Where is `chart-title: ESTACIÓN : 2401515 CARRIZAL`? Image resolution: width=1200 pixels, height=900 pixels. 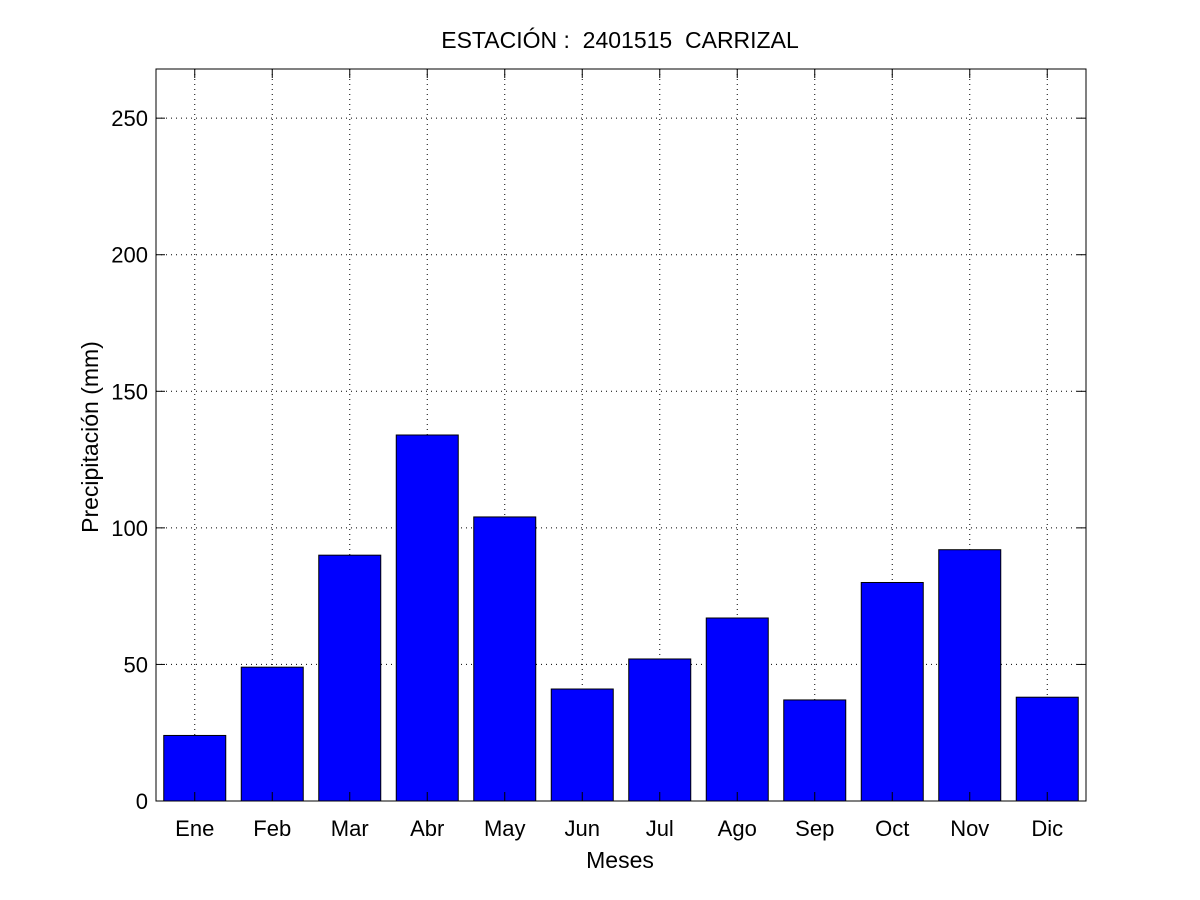 chart-title: ESTACIÓN : 2401515 CARRIZAL is located at coordinates (620, 40).